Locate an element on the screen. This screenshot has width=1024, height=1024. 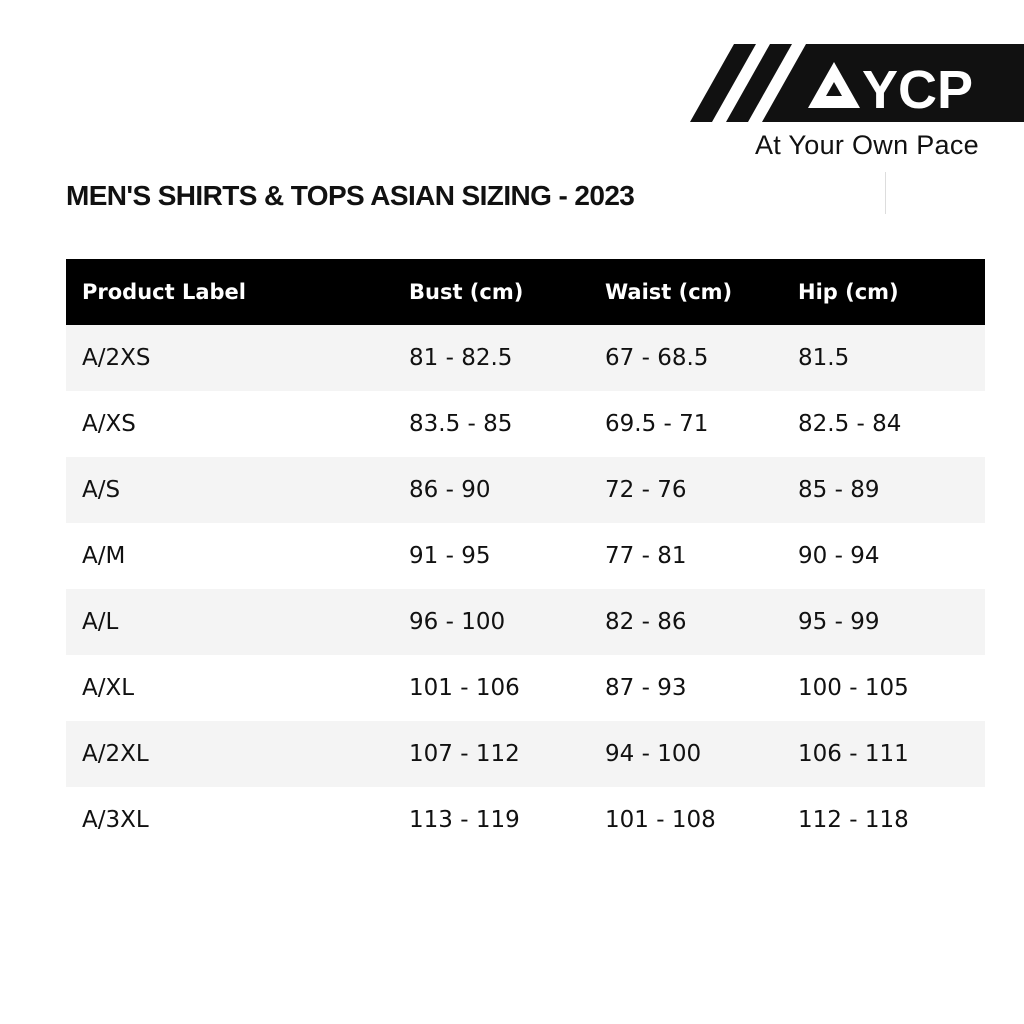
logo-tagline: At Your Own Pace is located at coordinates (867, 145).